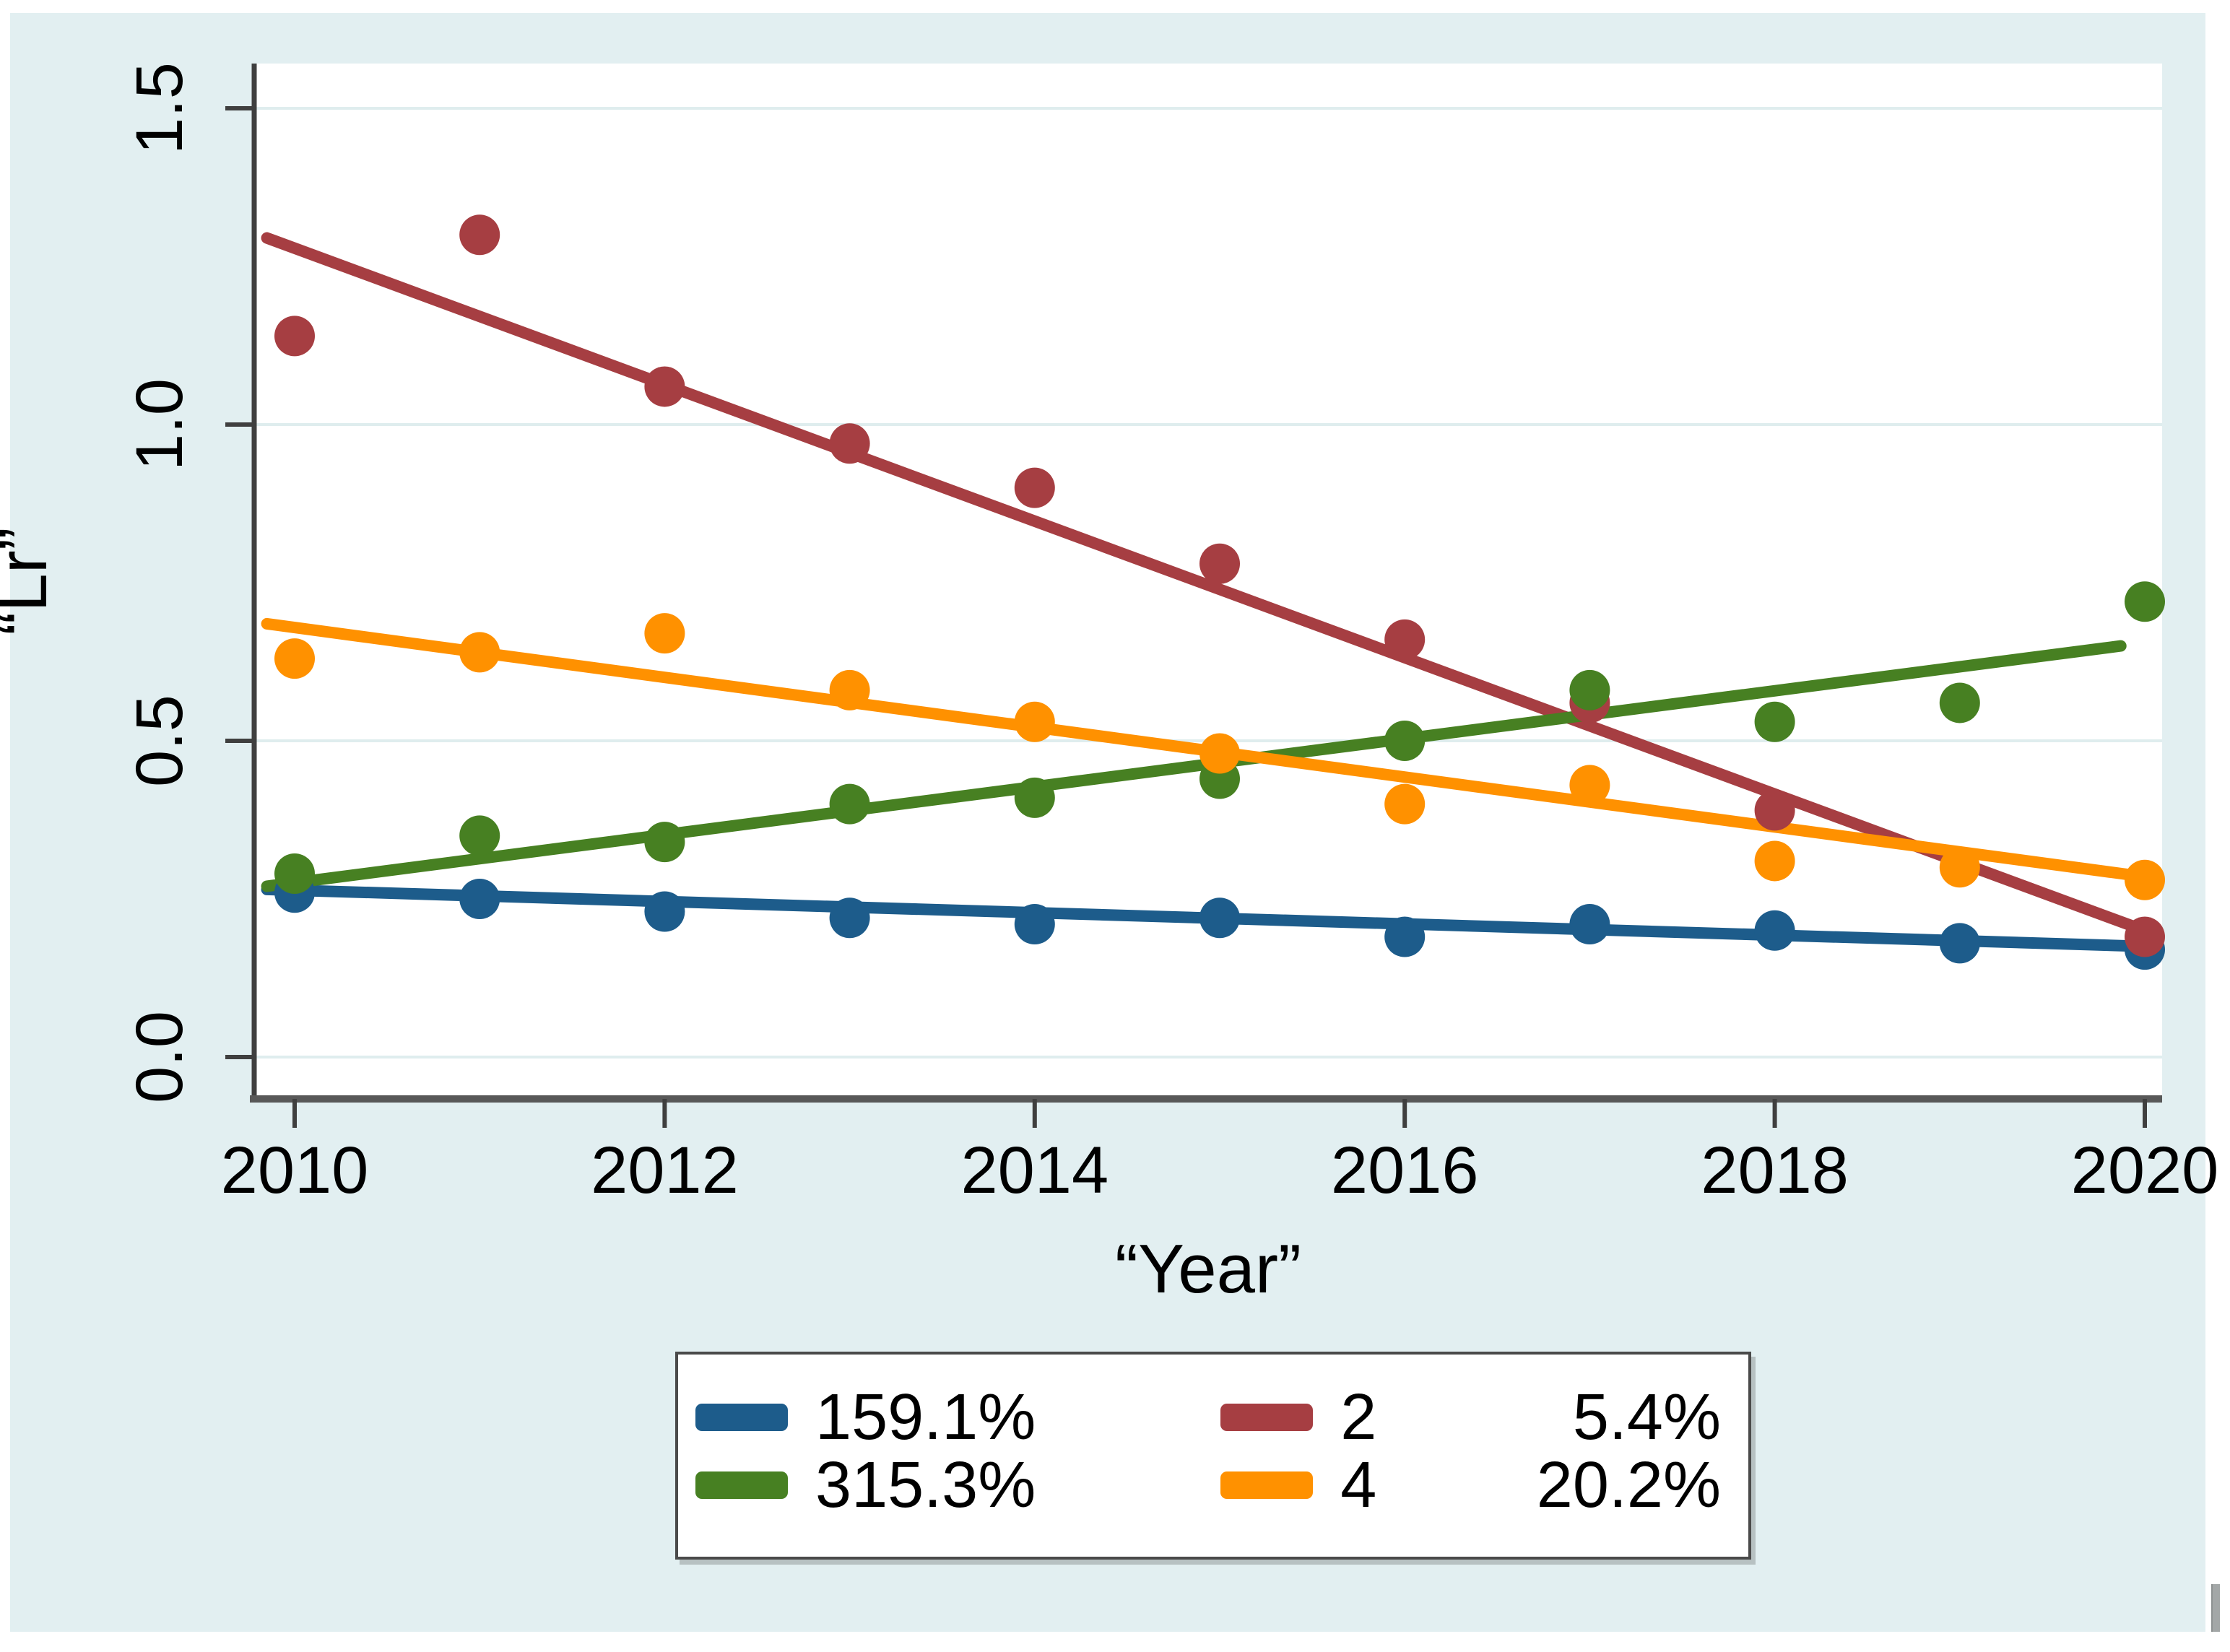 The width and height of the screenshot is (2230, 1652). I want to click on legend-entry-2: 2 5.4%, so click(1475, 1417).